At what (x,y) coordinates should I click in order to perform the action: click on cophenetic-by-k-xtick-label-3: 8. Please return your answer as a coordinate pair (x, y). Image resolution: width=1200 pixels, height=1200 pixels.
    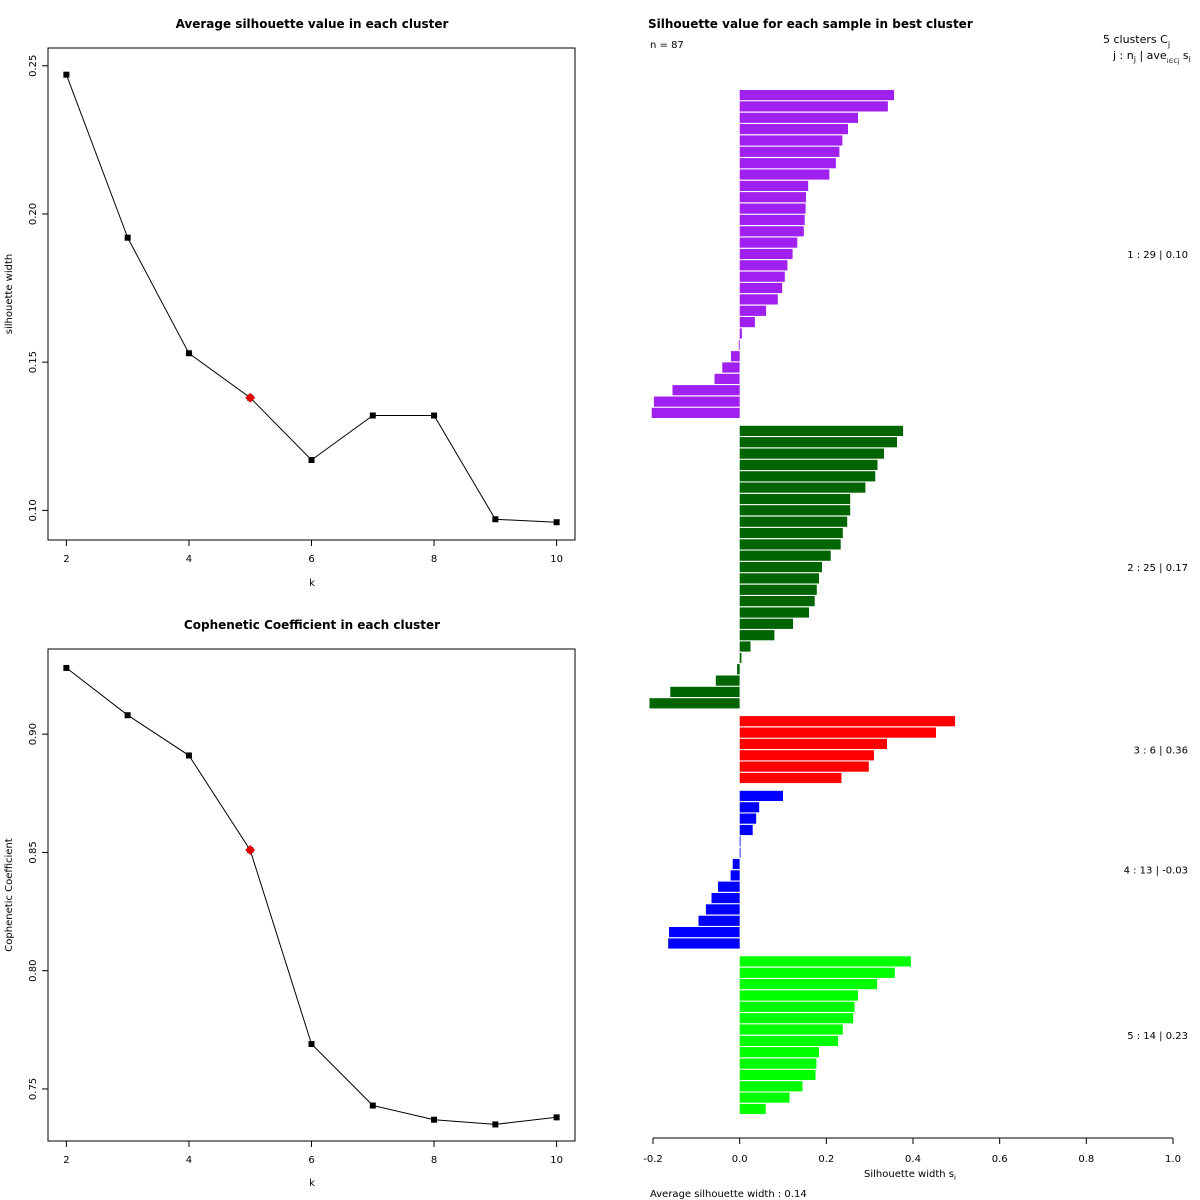
    Looking at the image, I should click on (434, 1160).